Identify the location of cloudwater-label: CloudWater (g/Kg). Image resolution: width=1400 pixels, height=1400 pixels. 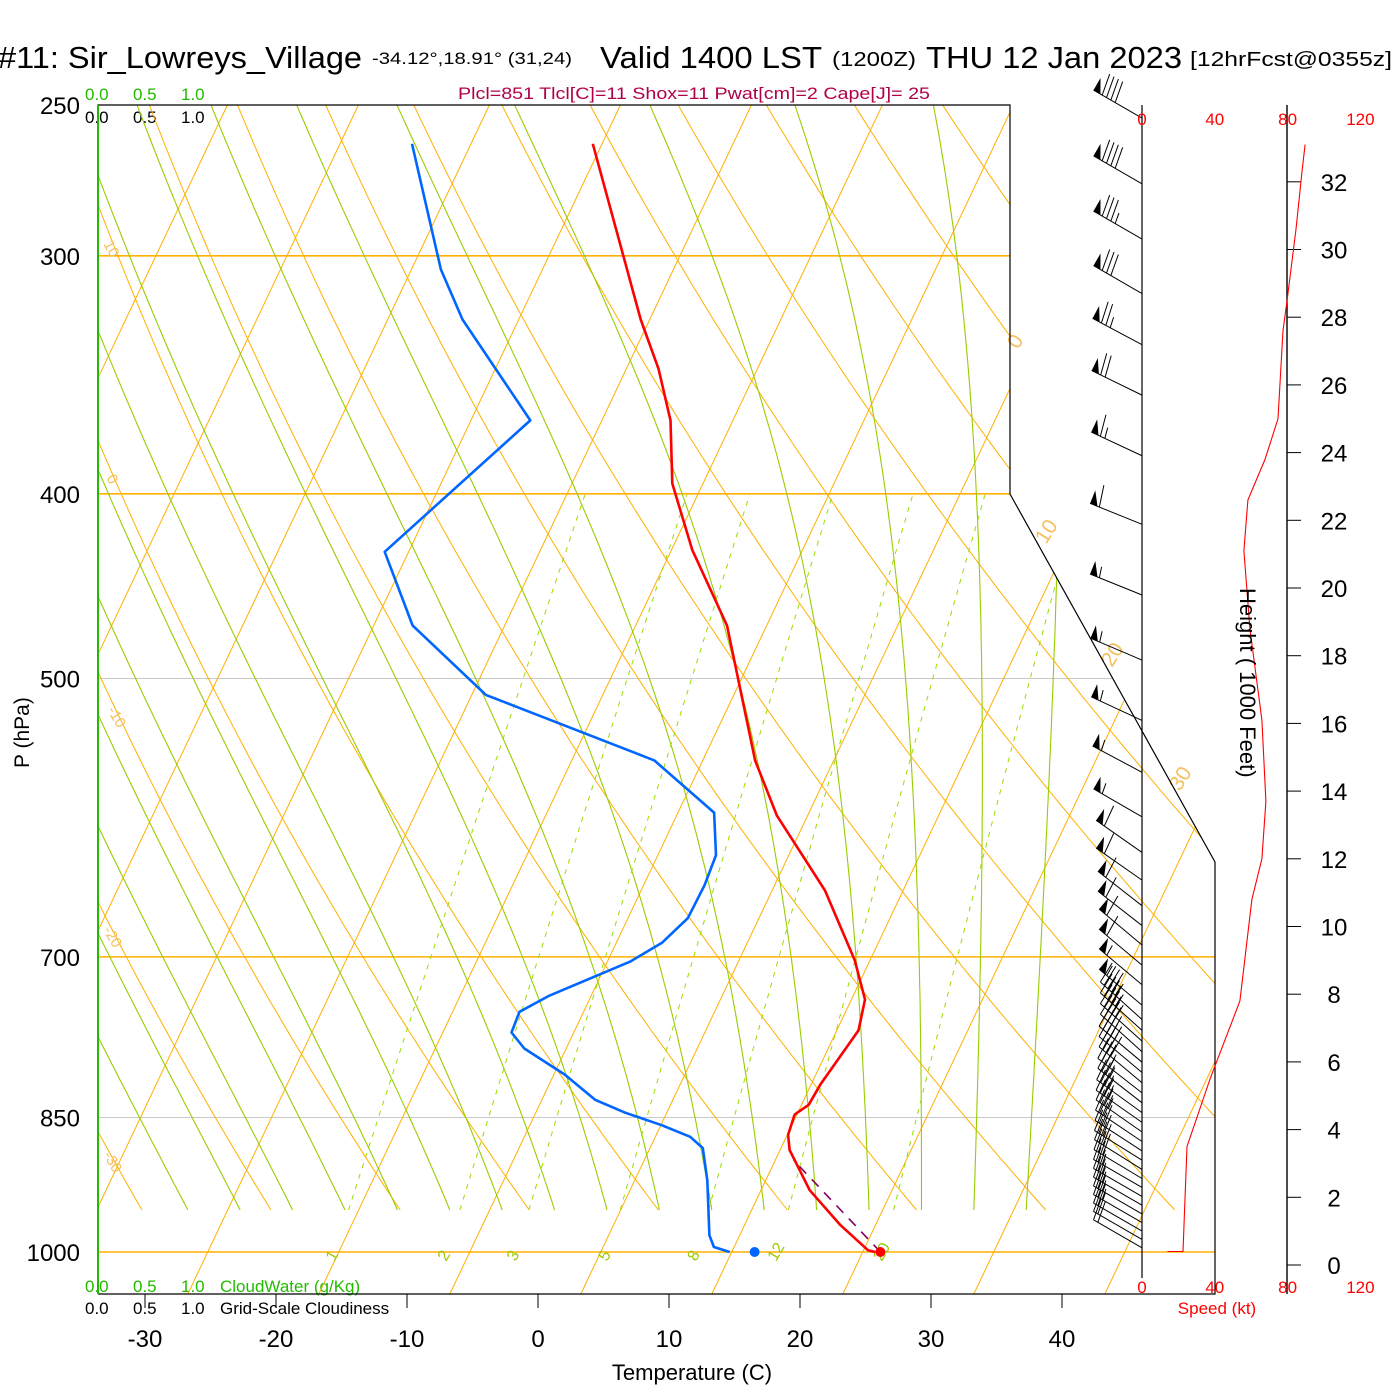
(290, 1286).